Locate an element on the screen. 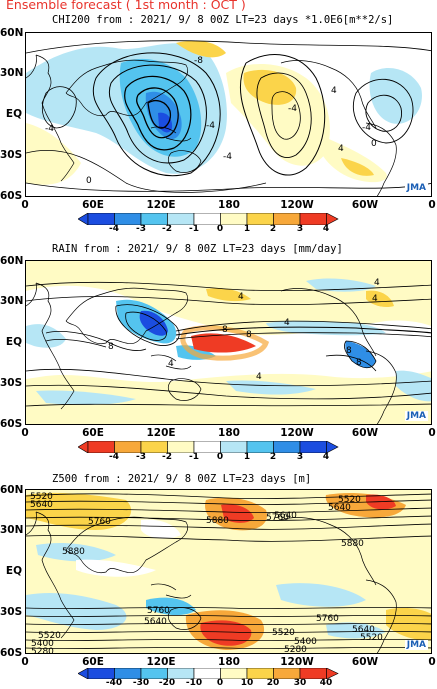 This screenshot has width=437, height=689. colorbar-label: 40 is located at coordinates (326, 683).